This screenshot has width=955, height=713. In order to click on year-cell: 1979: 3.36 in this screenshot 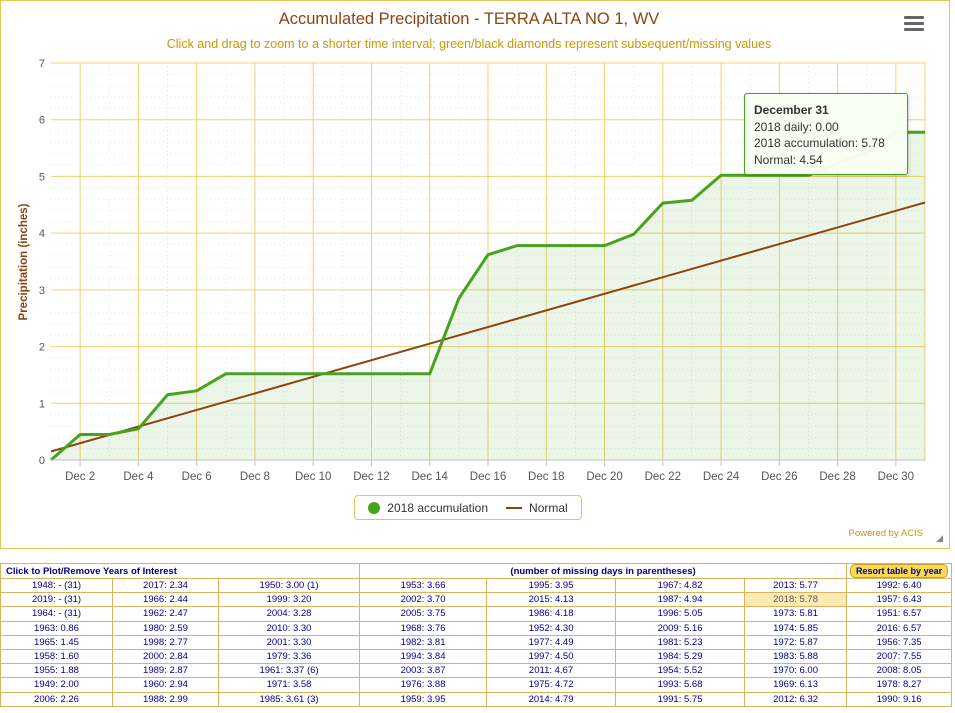, I will do `click(289, 656)`.